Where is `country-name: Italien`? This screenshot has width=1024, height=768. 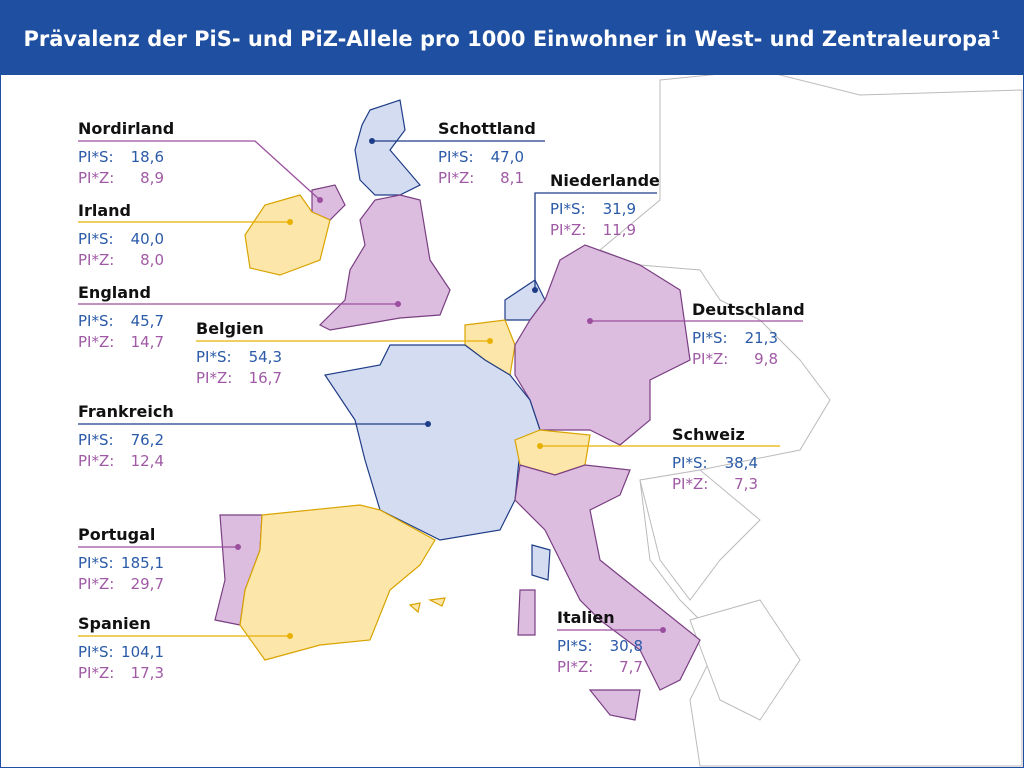
country-name: Italien is located at coordinates (586, 617).